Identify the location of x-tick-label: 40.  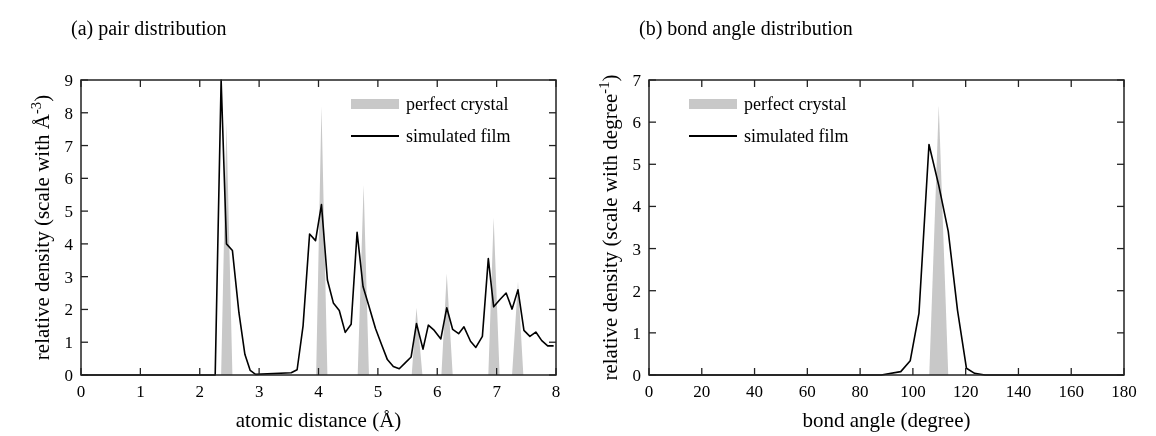
(755, 391).